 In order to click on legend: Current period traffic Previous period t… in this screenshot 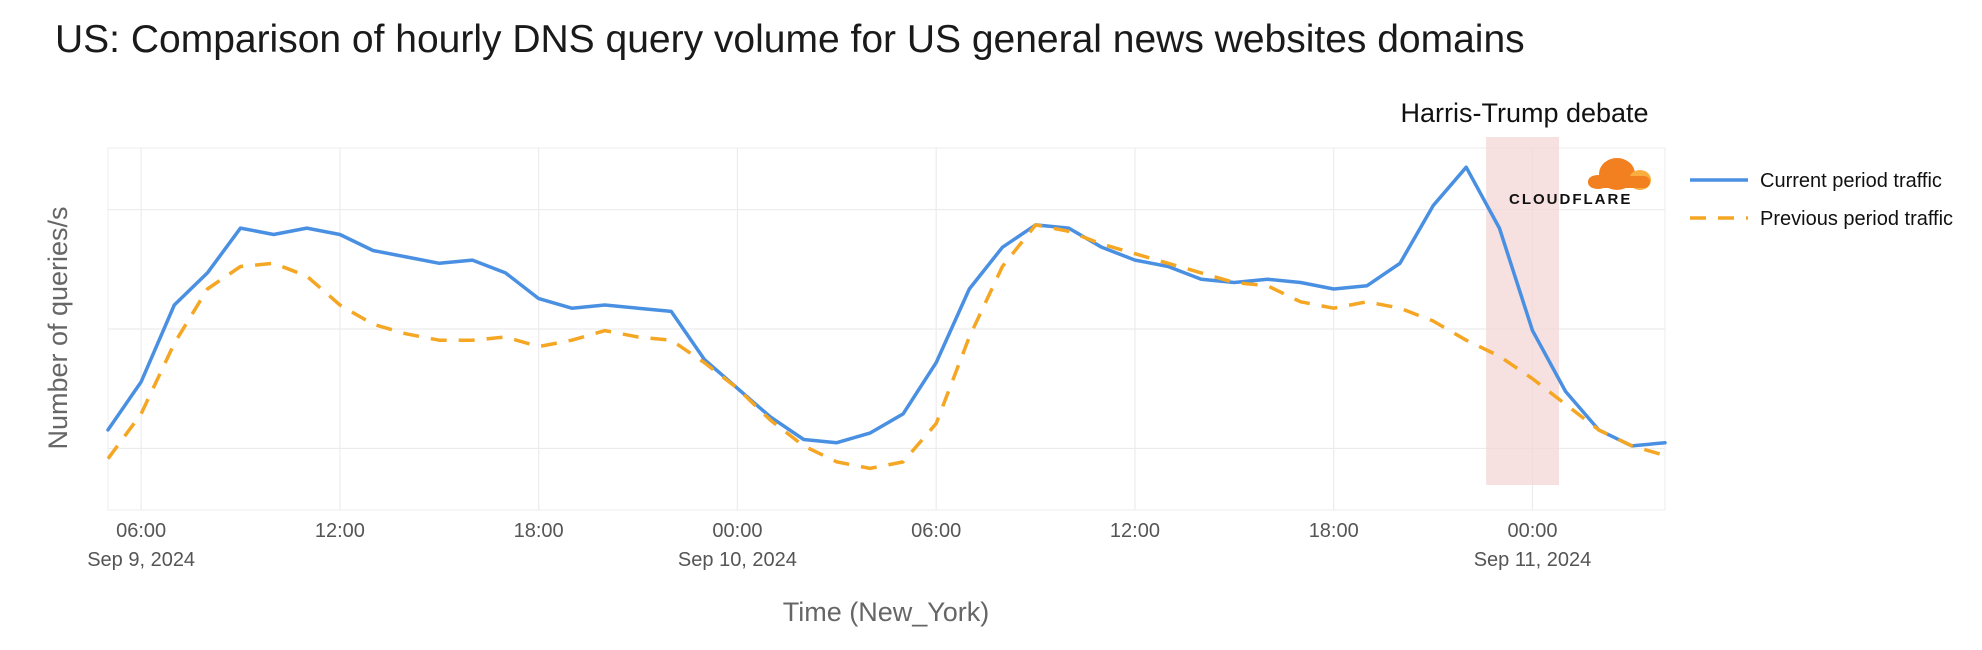, I will do `click(1821, 200)`.